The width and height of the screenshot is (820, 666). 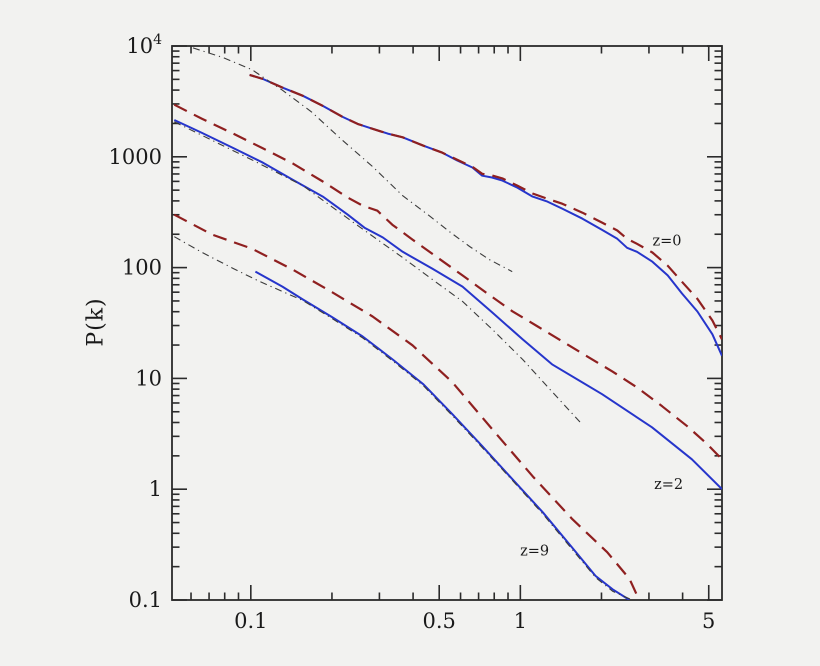 What do you see at coordinates (145, 600) in the screenshot?
I see `y-tick-label-0.1: 0.1` at bounding box center [145, 600].